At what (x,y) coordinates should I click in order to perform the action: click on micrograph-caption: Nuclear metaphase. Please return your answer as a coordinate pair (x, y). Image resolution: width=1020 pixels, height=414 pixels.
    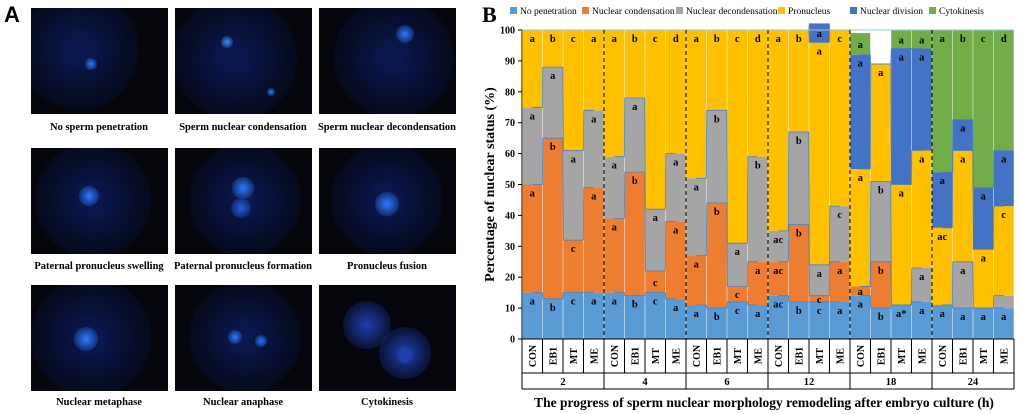
    Looking at the image, I should click on (99, 402).